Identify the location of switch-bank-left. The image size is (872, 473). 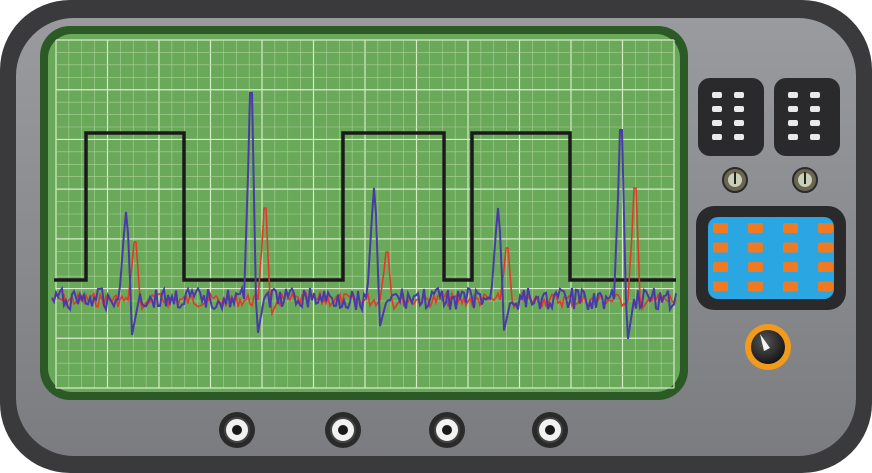
(731, 117).